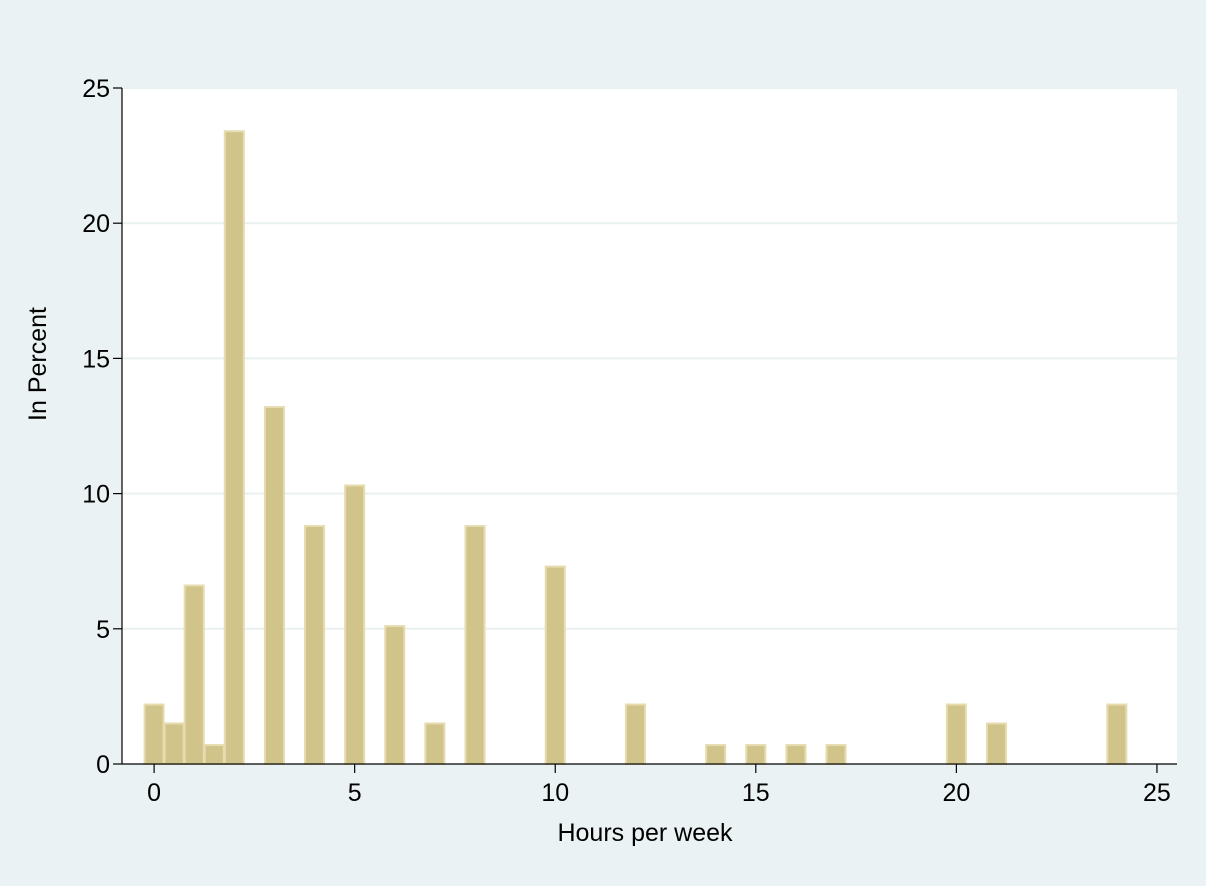  I want to click on y-tick-label-25: 25, so click(96, 89).